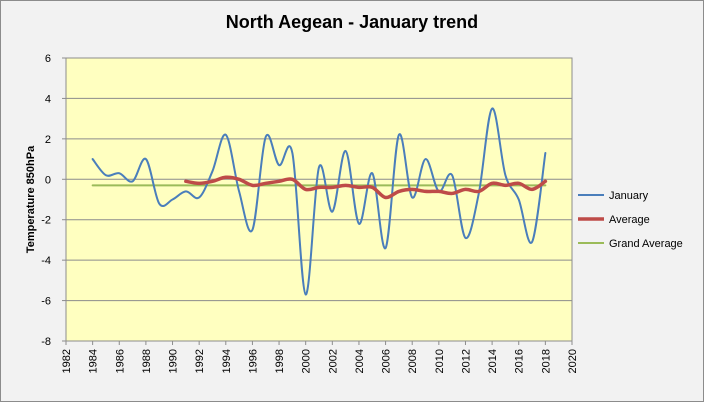 The image size is (704, 402). What do you see at coordinates (466, 361) in the screenshot?
I see `x-tick-label: 2012` at bounding box center [466, 361].